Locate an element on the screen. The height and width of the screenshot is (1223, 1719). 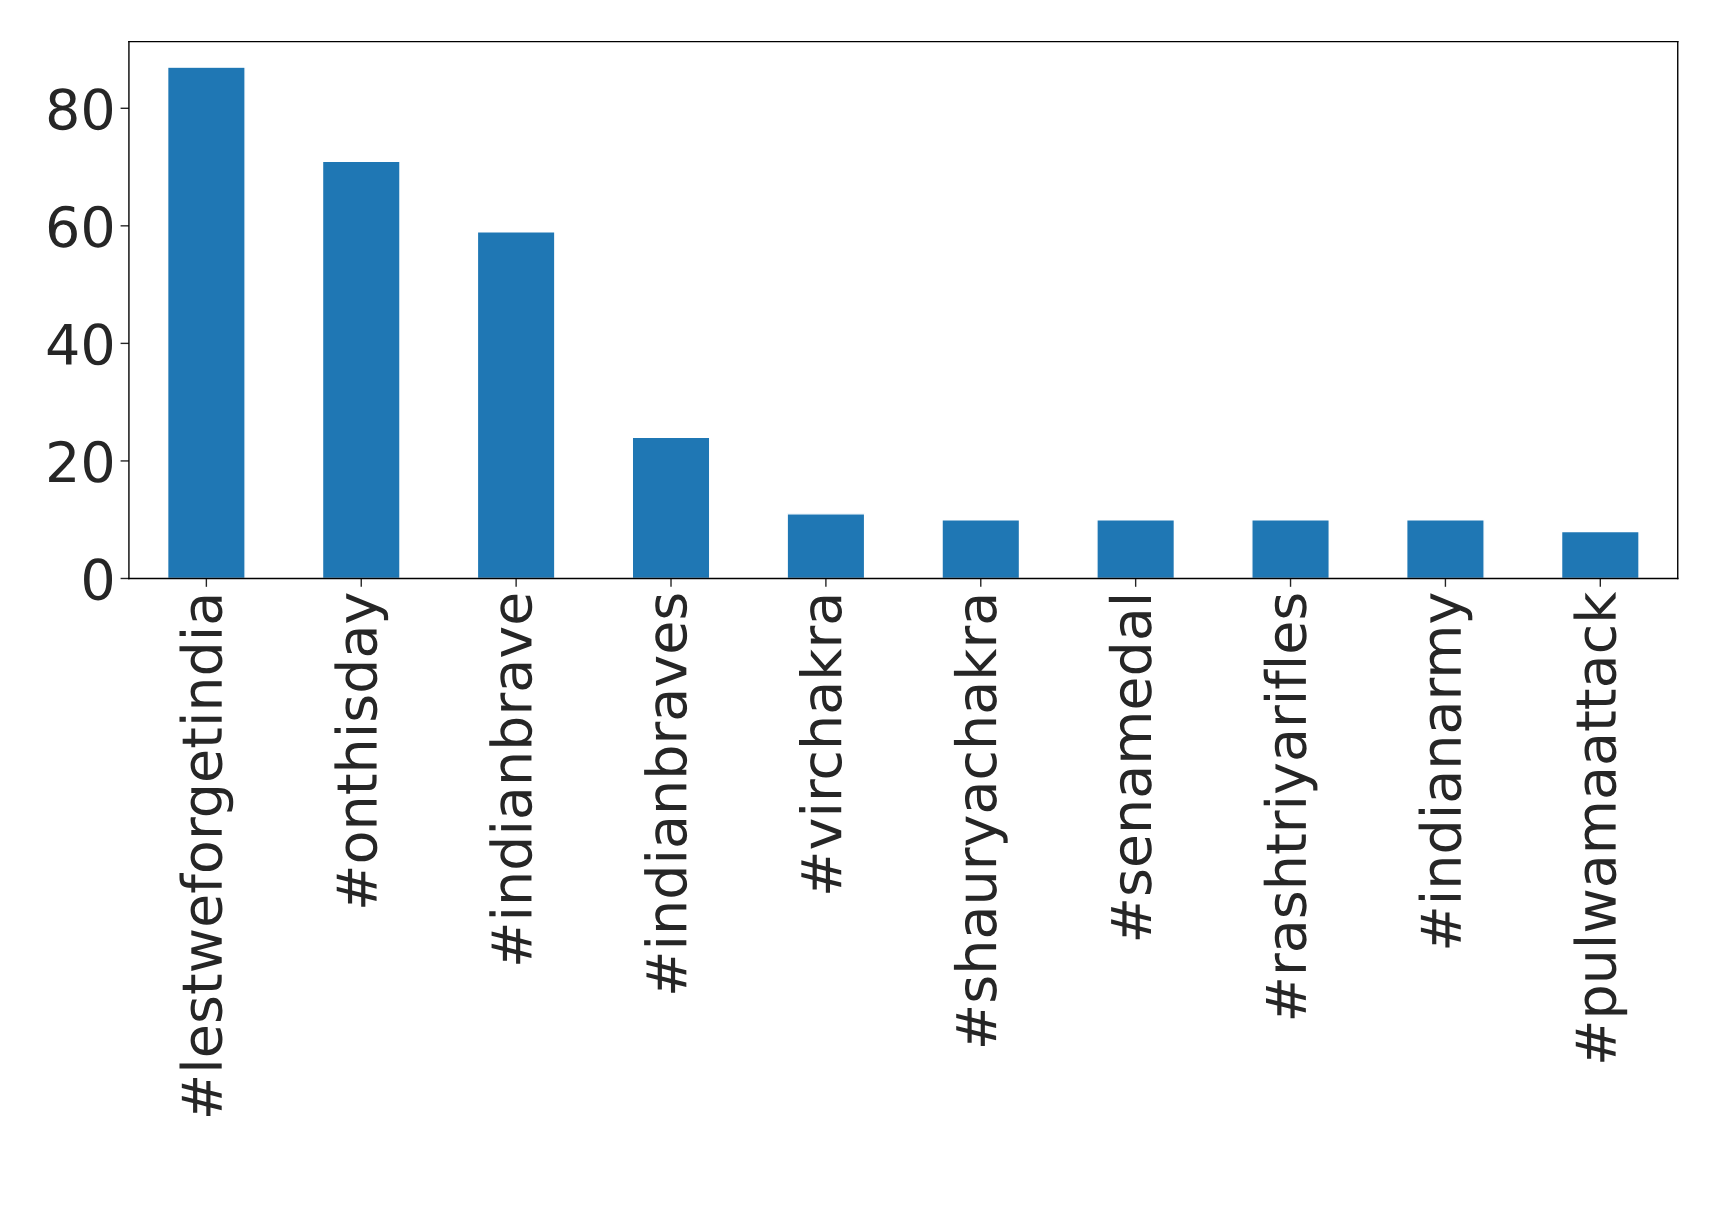
y-tick-label: 40 is located at coordinates (80, 344).